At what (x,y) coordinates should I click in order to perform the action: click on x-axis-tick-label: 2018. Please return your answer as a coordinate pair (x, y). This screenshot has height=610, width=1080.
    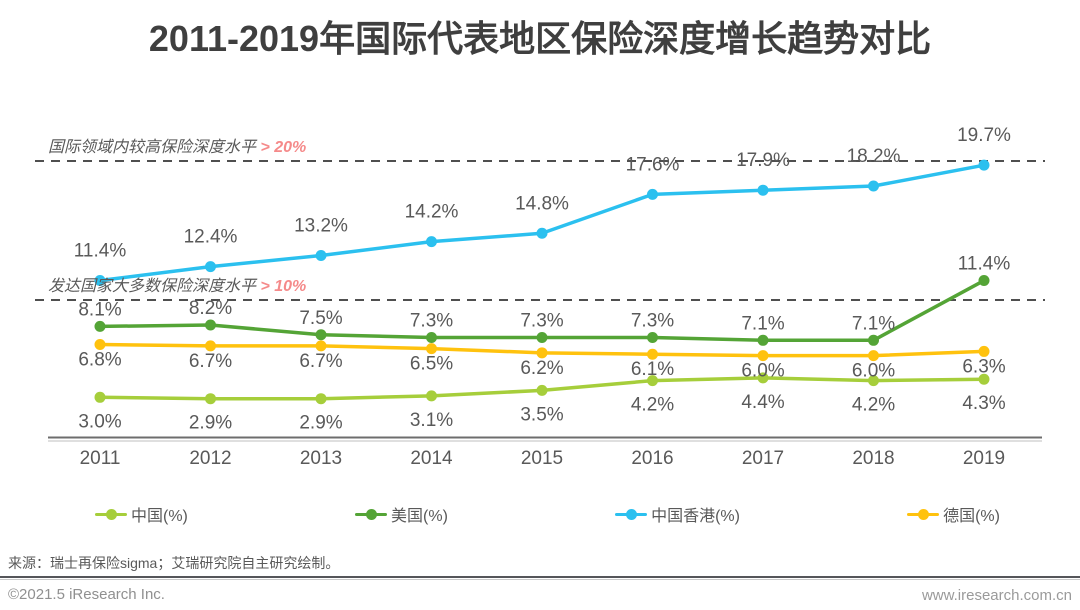
    Looking at the image, I should click on (873, 458).